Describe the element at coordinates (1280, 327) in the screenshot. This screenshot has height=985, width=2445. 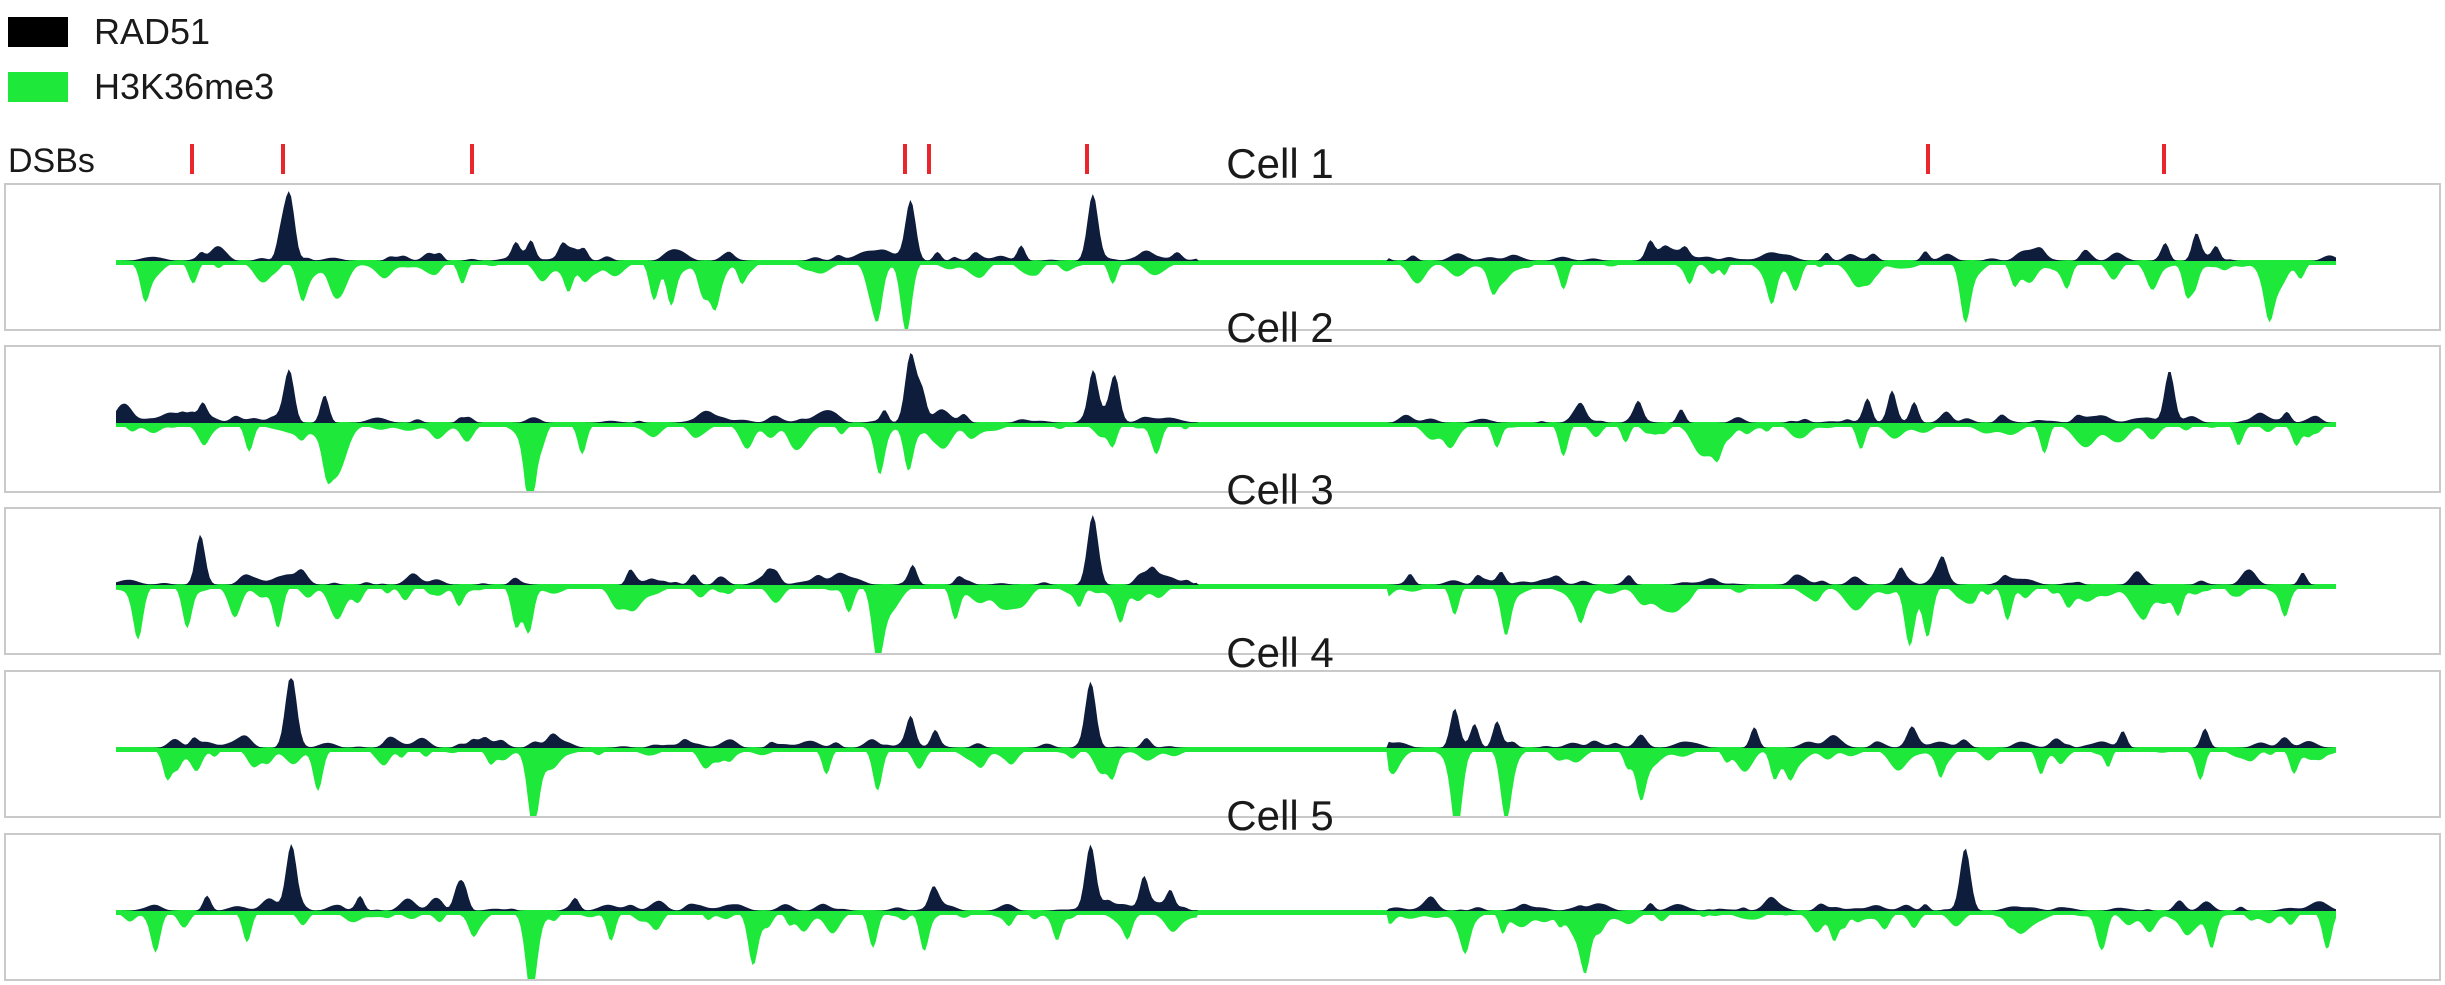
I see `cell-title: Cell 2` at that location.